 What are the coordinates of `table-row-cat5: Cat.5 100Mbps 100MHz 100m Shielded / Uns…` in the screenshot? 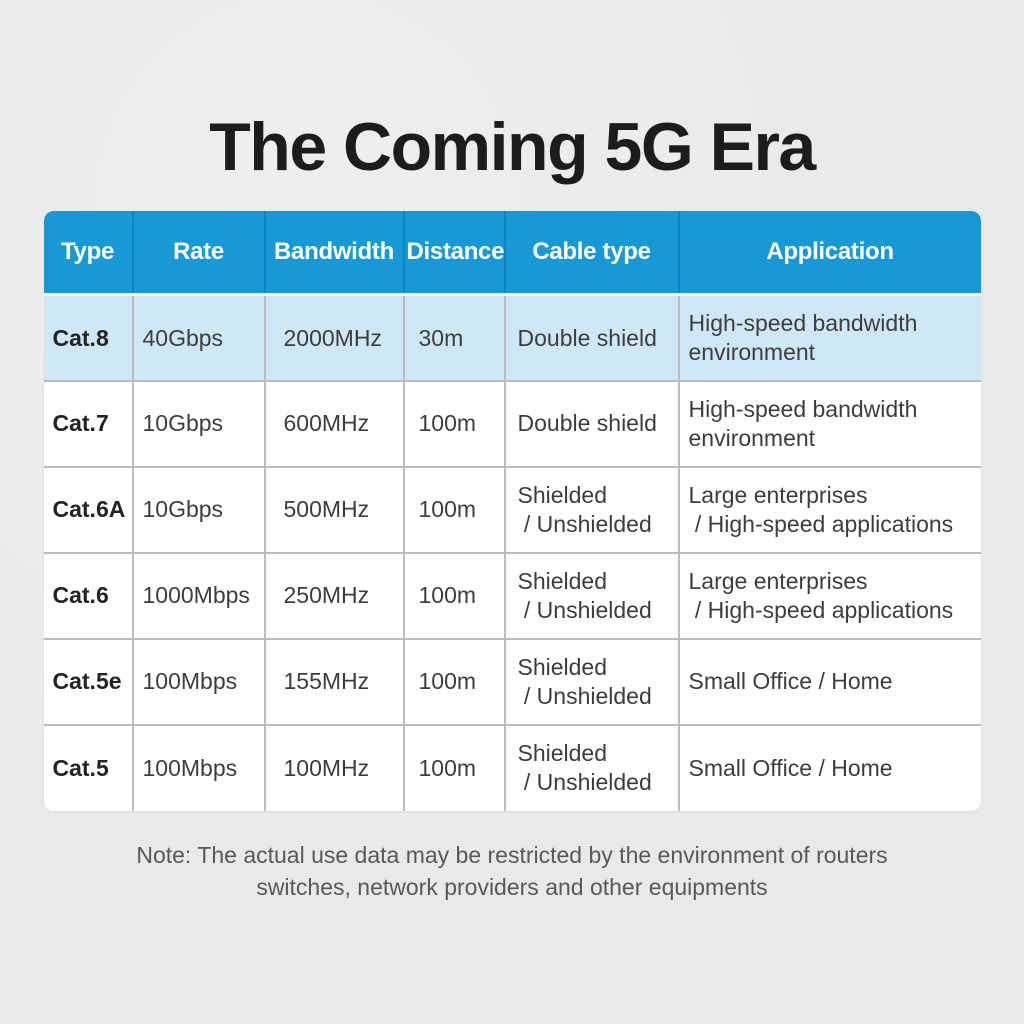 It's located at (512, 767).